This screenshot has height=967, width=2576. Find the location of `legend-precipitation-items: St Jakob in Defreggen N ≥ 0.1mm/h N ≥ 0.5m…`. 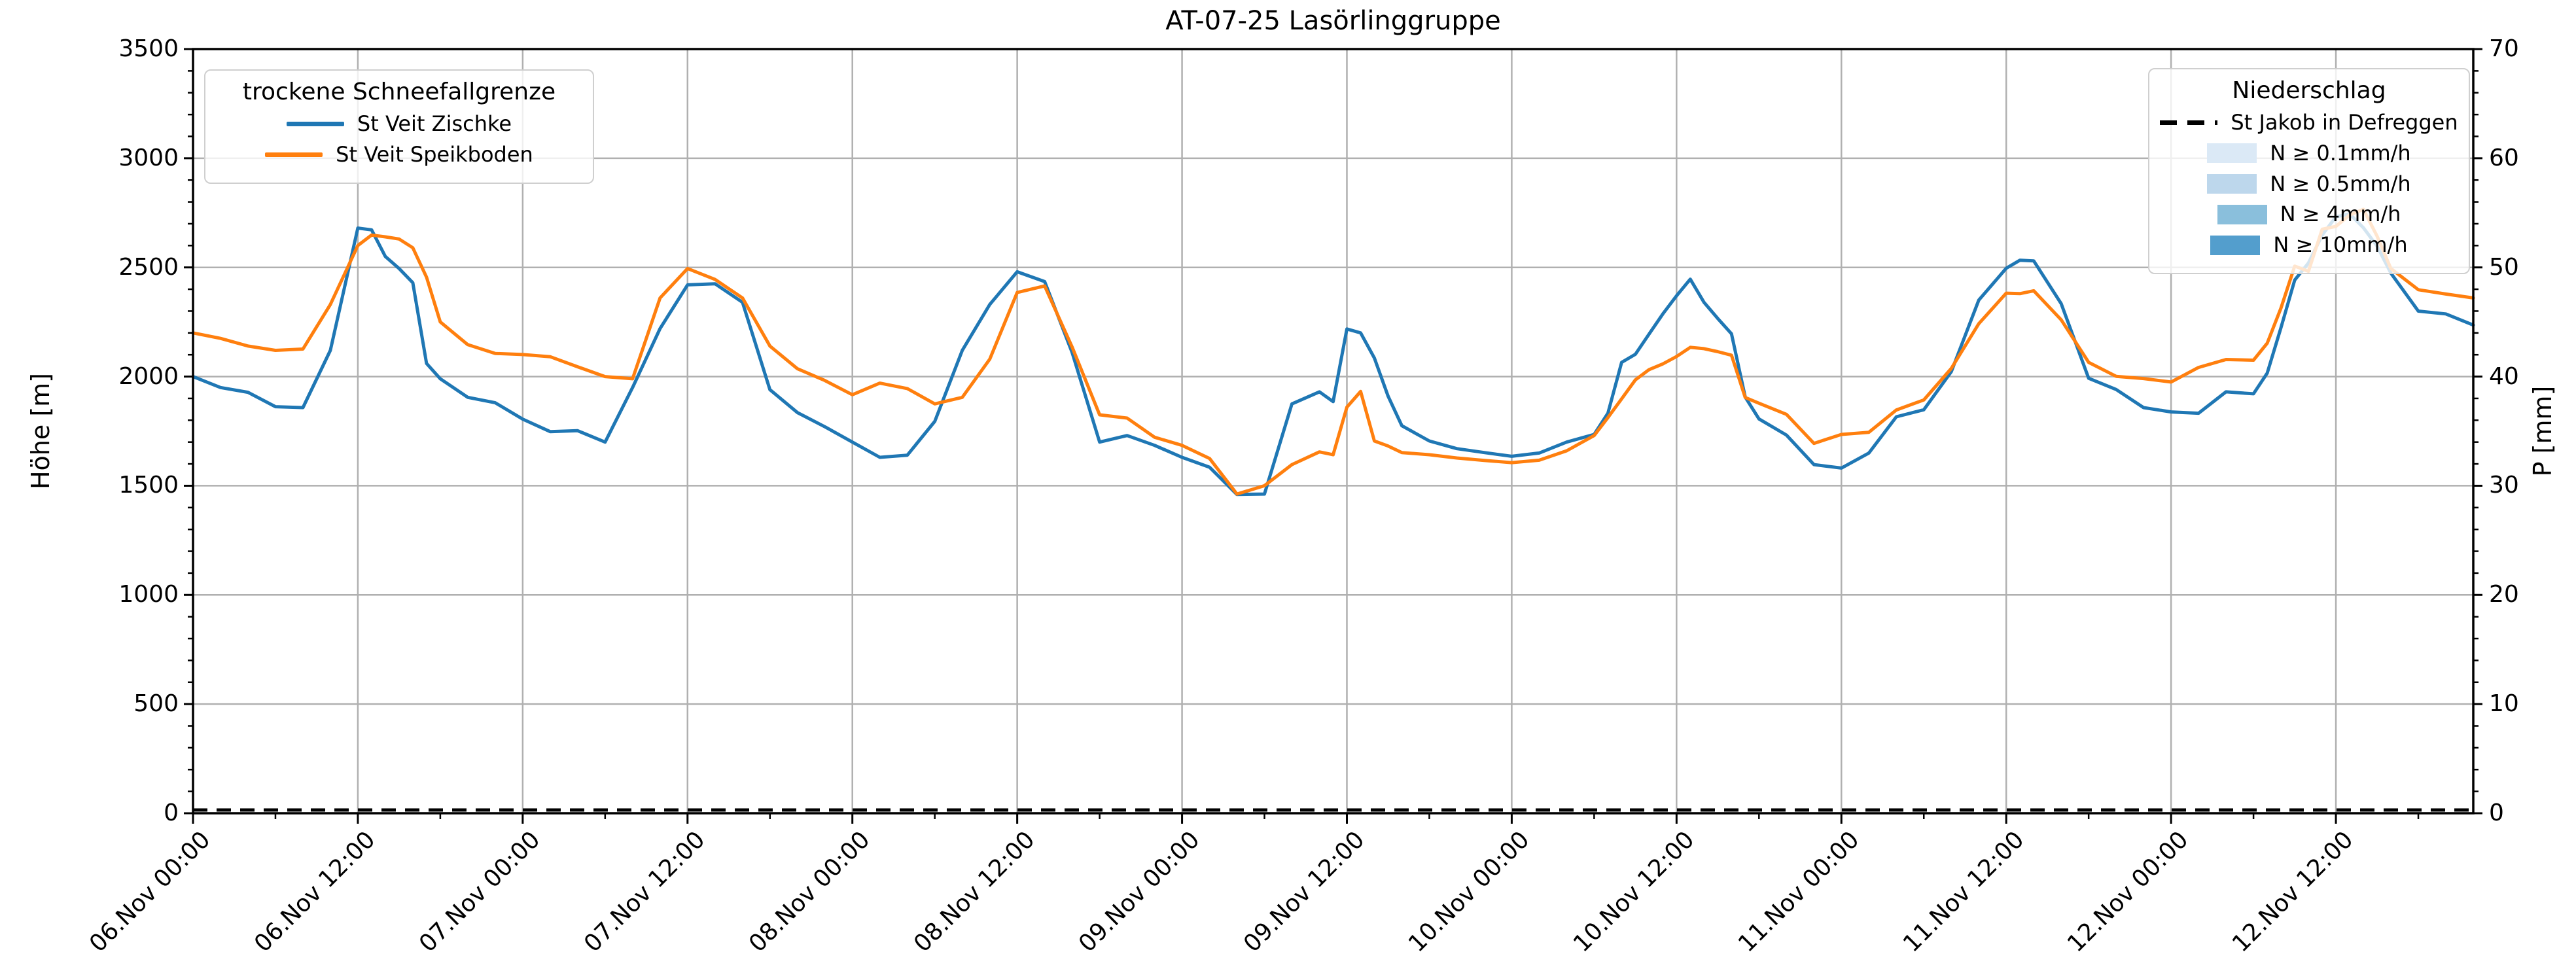

legend-precipitation-items: St Jakob in Defreggen N ≥ 0.1mm/h N ≥ 0.5m… is located at coordinates (2309, 184).